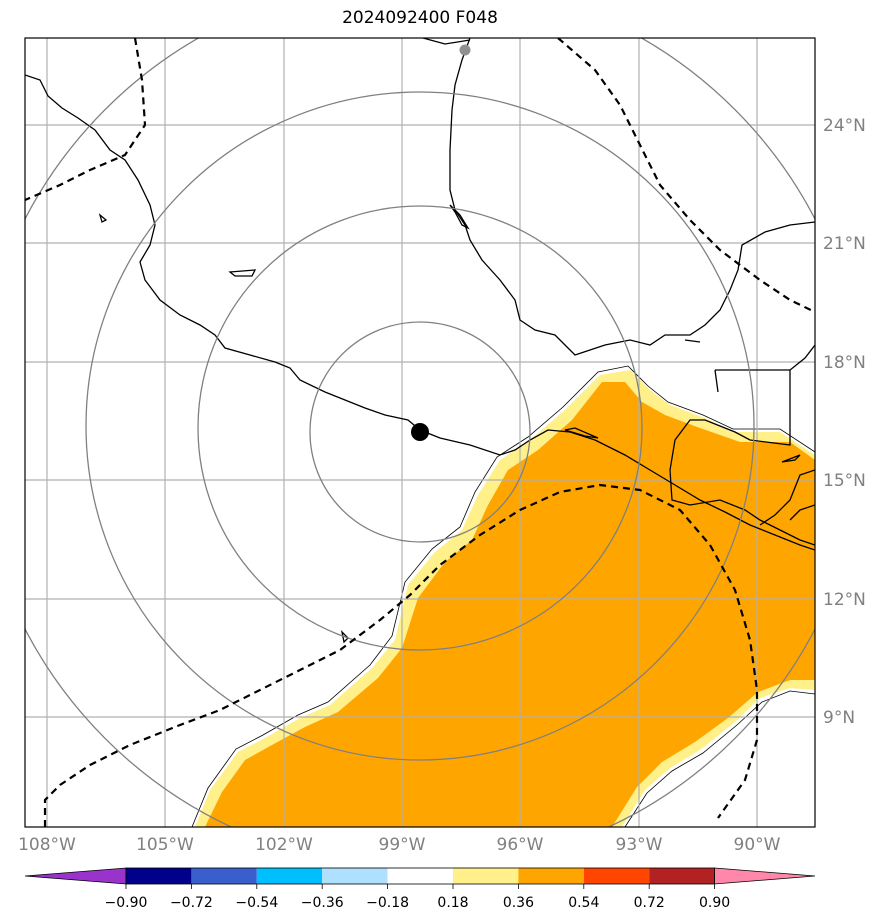 This screenshot has width=885, height=924. I want to click on aux-point-marker, so click(465, 50).